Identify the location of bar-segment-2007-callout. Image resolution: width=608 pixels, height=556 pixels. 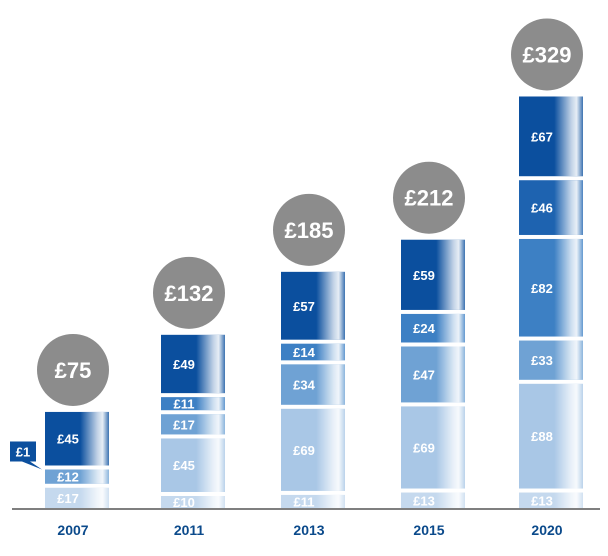
(23, 451).